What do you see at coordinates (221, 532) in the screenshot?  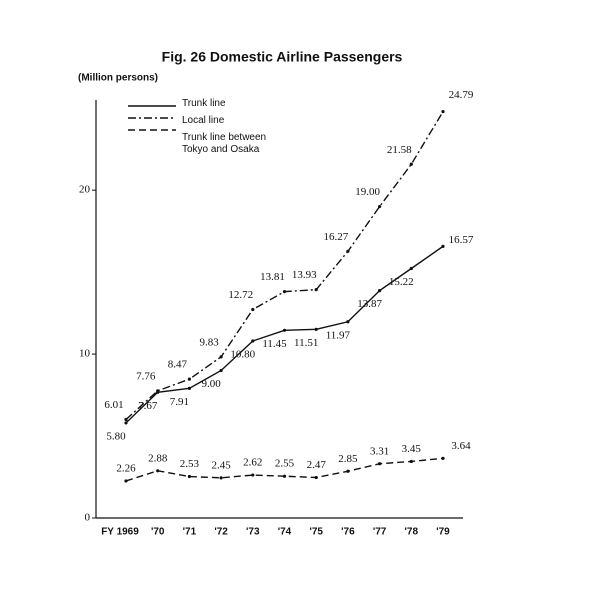 I see `x-tick-label: '72` at bounding box center [221, 532].